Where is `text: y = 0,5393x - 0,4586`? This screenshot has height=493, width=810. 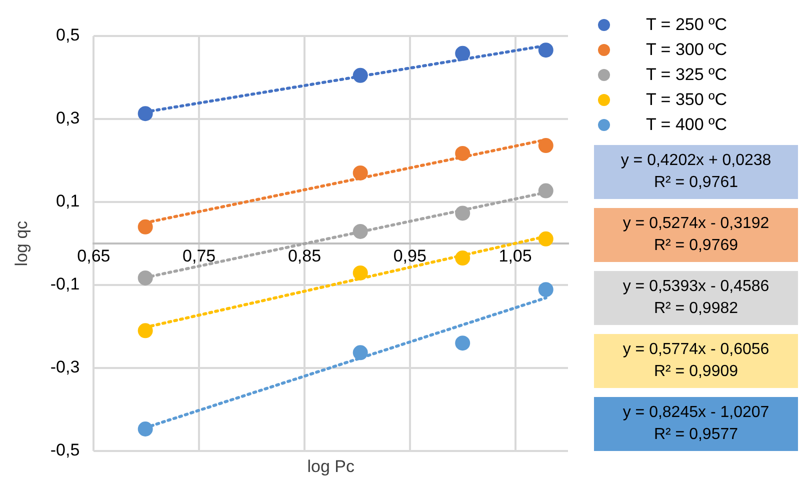
text: y = 0,5393x - 0,4586 is located at coordinates (696, 287).